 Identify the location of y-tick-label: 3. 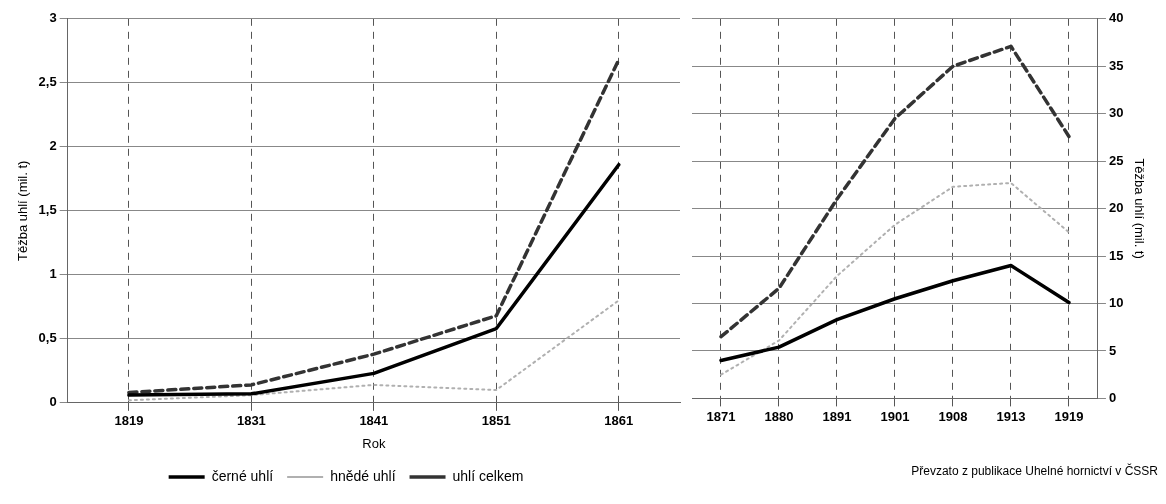
(53, 18).